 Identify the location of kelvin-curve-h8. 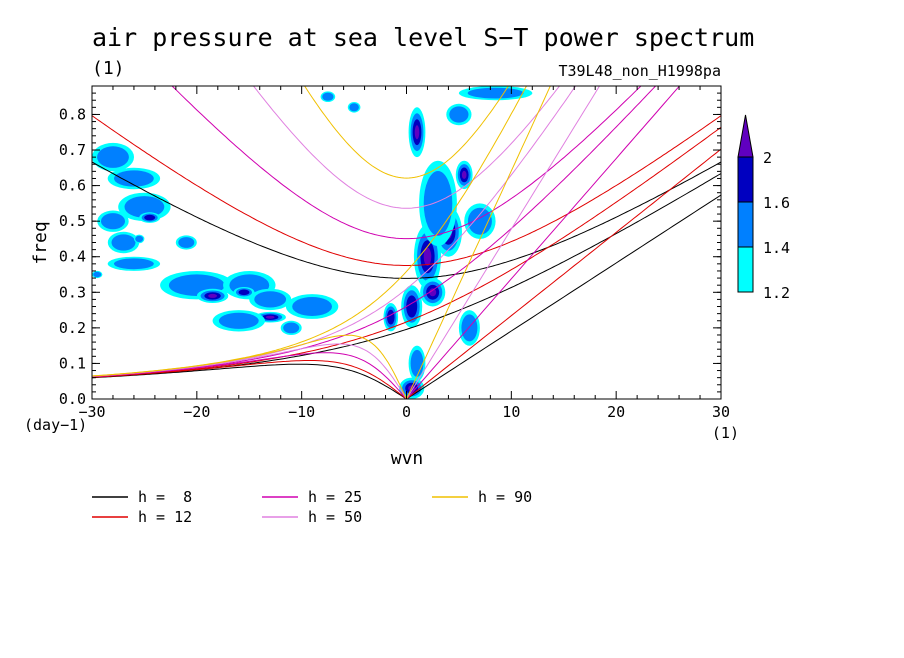
(563, 296).